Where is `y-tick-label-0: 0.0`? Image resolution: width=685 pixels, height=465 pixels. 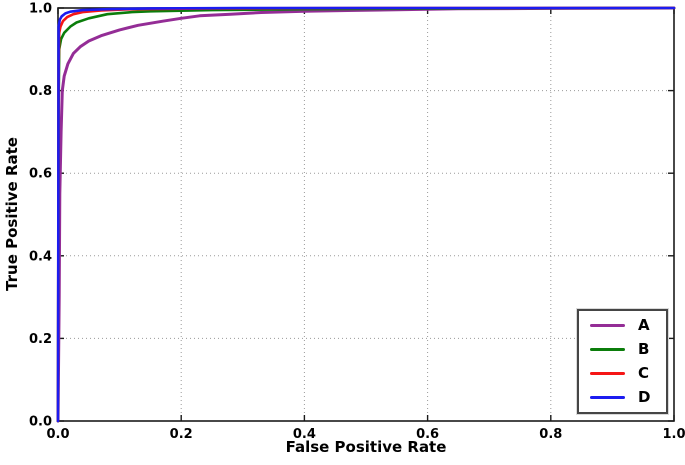 y-tick-label-0: 0.0 is located at coordinates (40, 422).